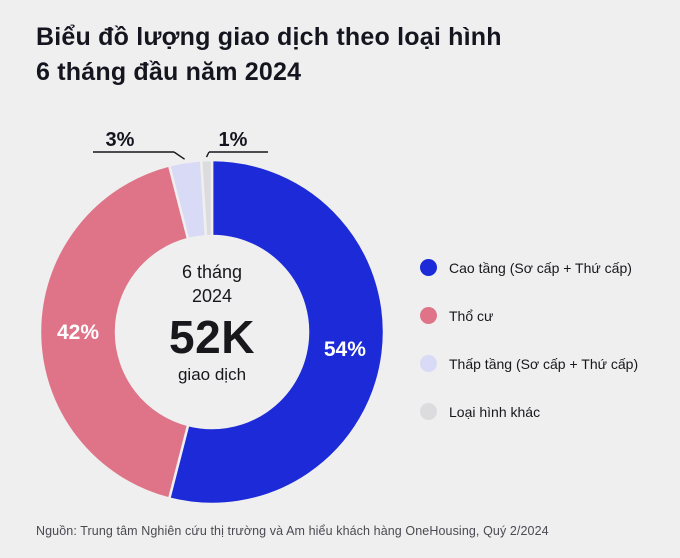 This screenshot has width=680, height=558. I want to click on slice-percent-label-0: 54%, so click(345, 349).